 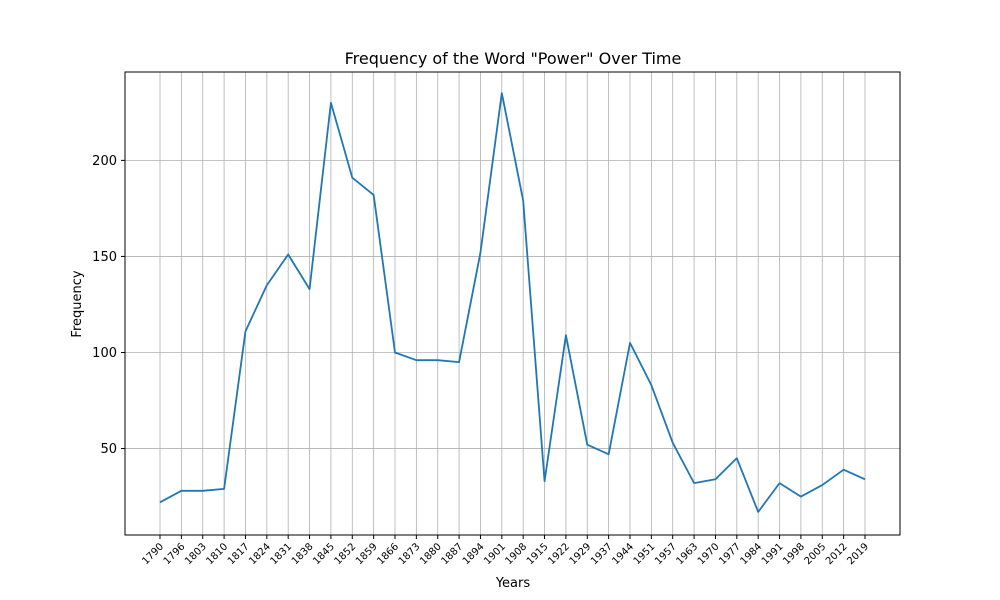 I want to click on x-axis-label: Years, so click(x=513, y=583).